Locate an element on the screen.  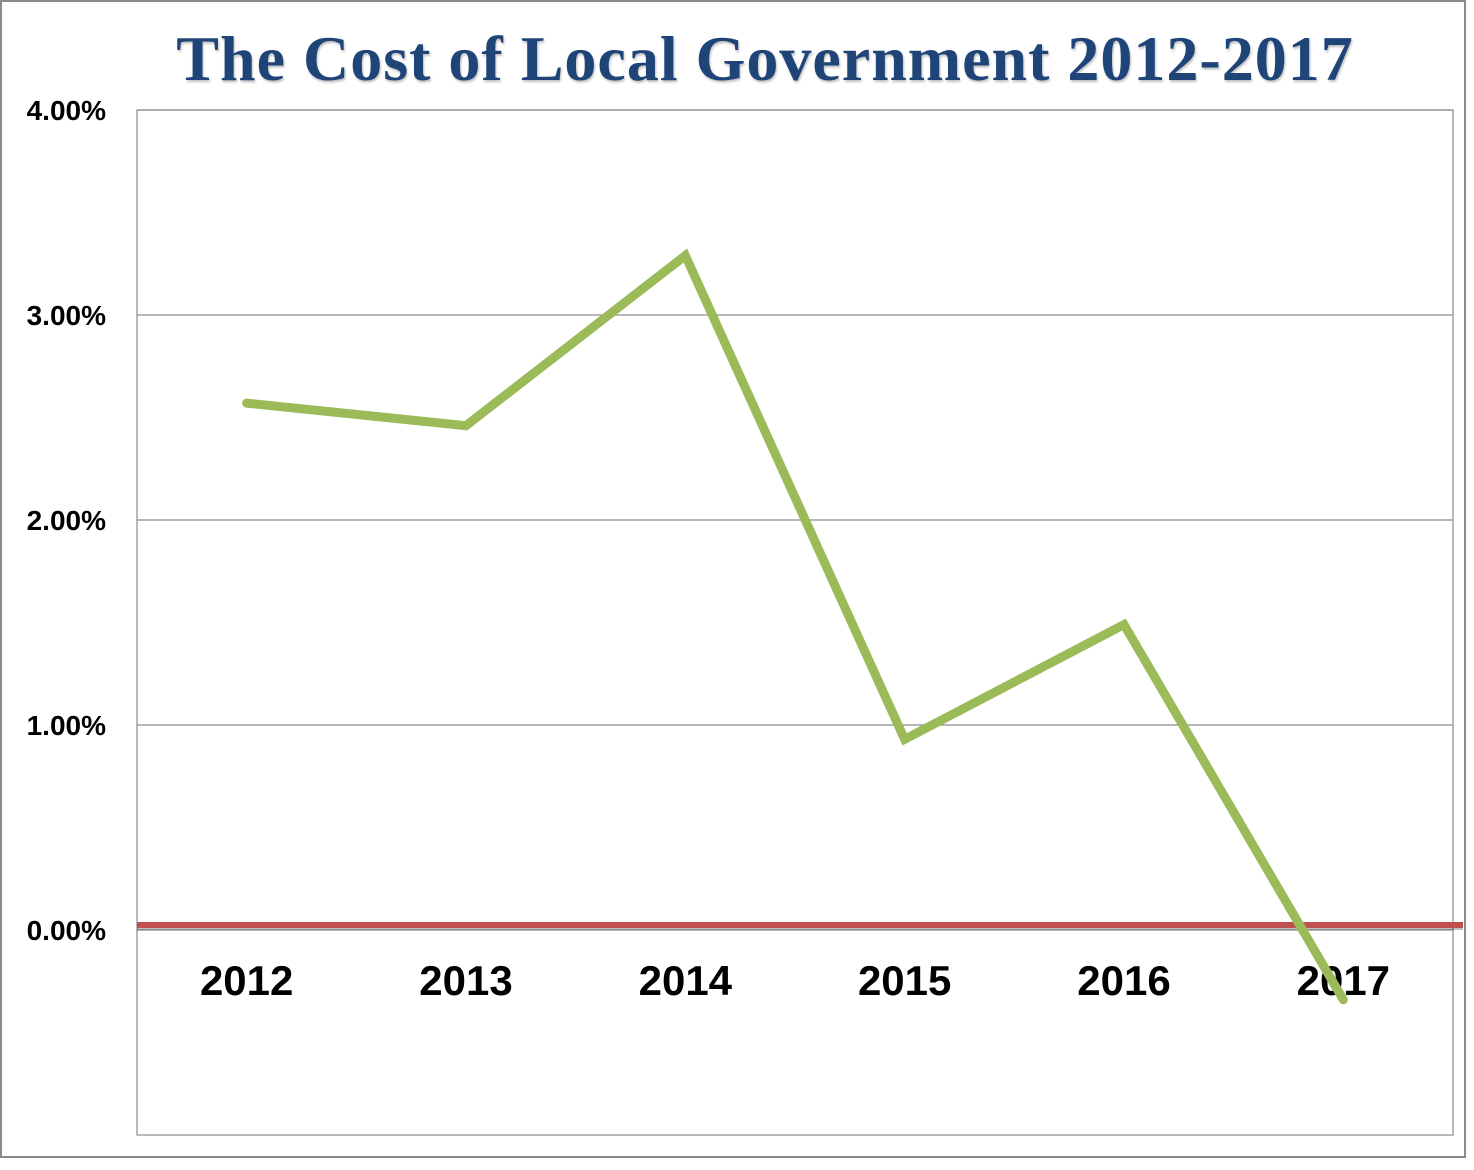
y-tick-label: 0.00% is located at coordinates (66, 930).